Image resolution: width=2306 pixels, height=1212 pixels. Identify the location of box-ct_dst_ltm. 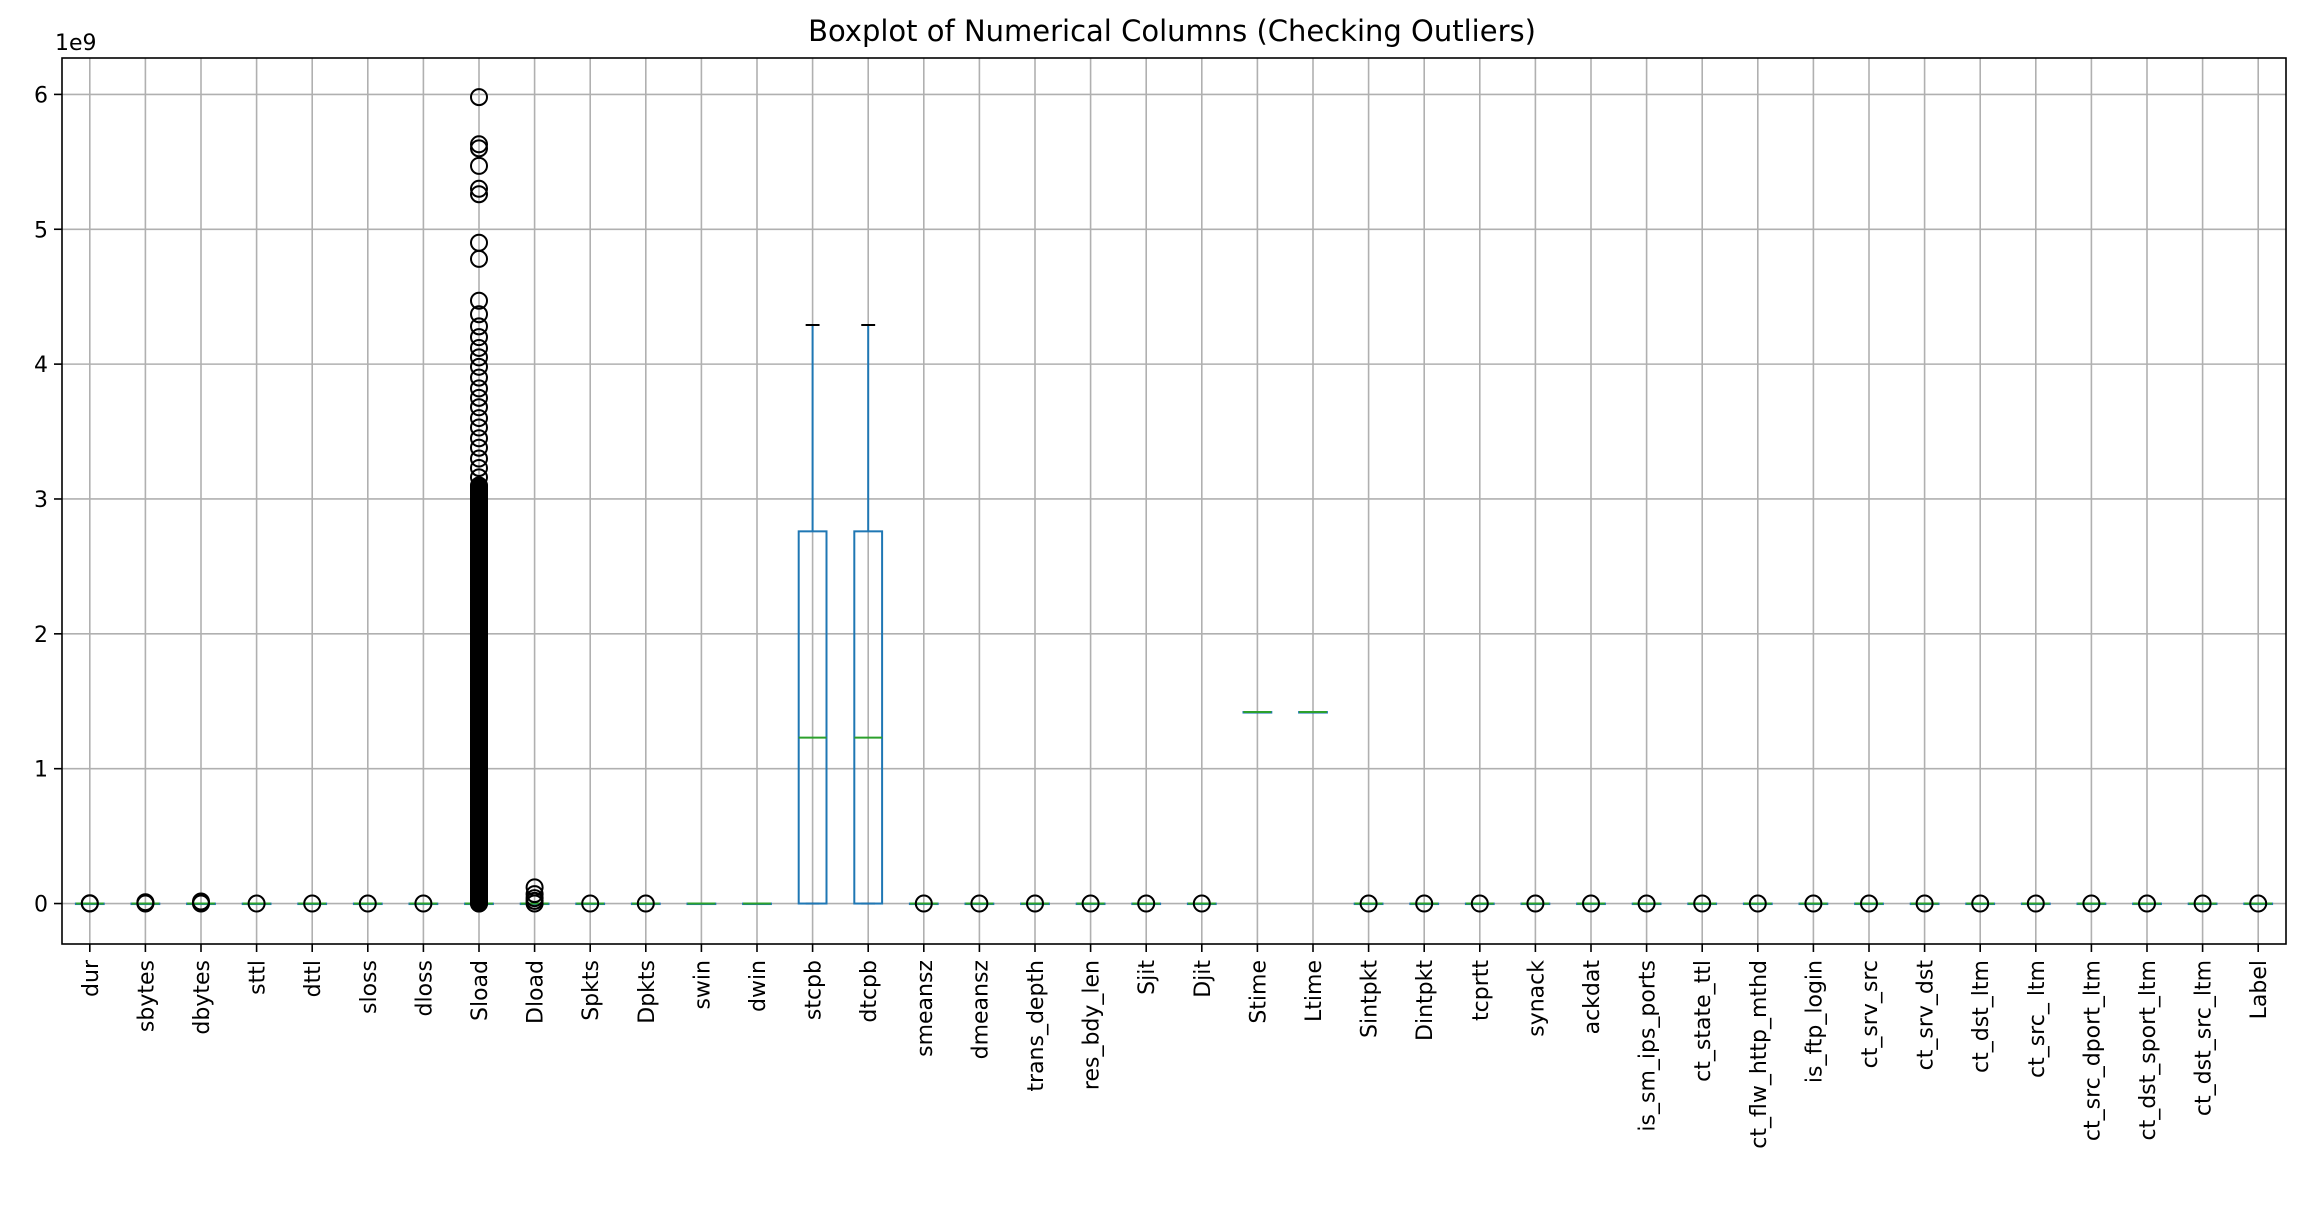
(1980, 903).